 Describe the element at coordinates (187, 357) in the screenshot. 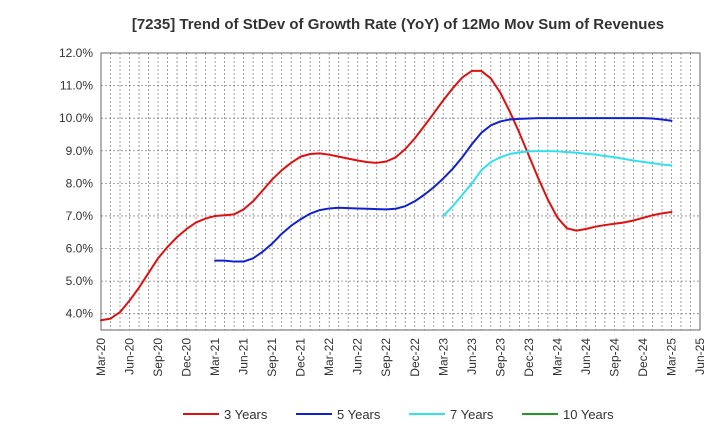

I see `x-tick-label: Dec-20` at that location.